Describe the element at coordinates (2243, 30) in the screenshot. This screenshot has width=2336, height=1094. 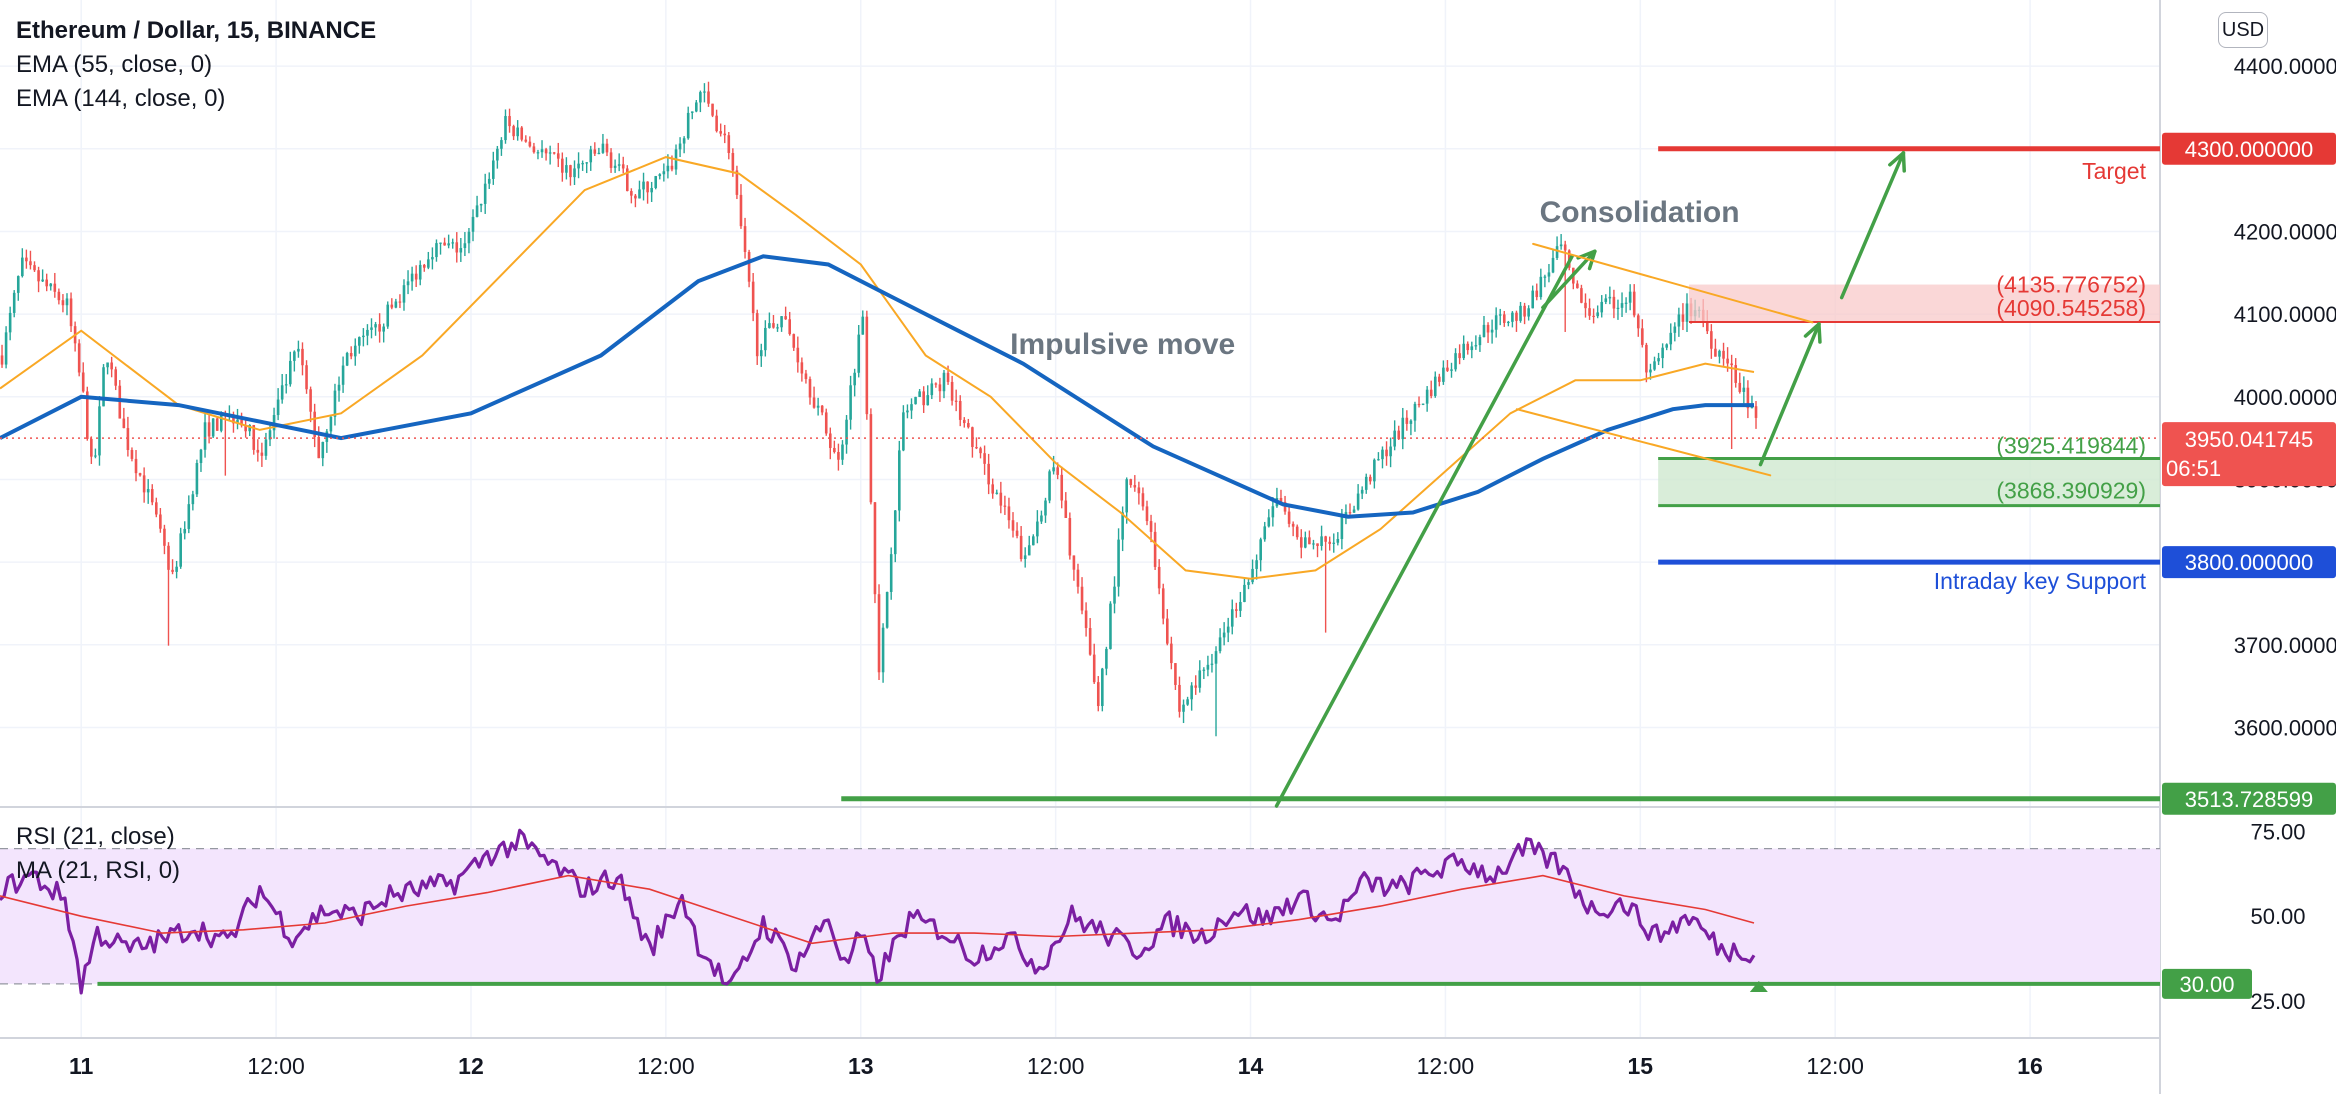
I see `currency-button: USD` at that location.